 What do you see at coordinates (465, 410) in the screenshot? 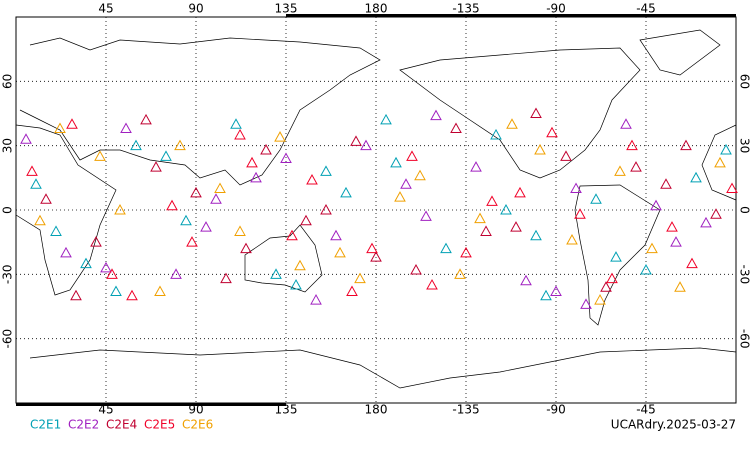
I see `x-tick-label: -135` at bounding box center [465, 410].